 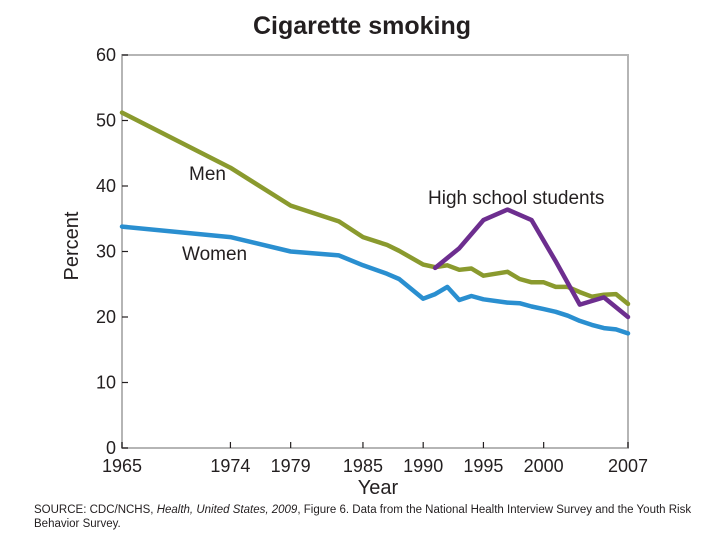 I want to click on series-label-men: Men, so click(x=207, y=174).